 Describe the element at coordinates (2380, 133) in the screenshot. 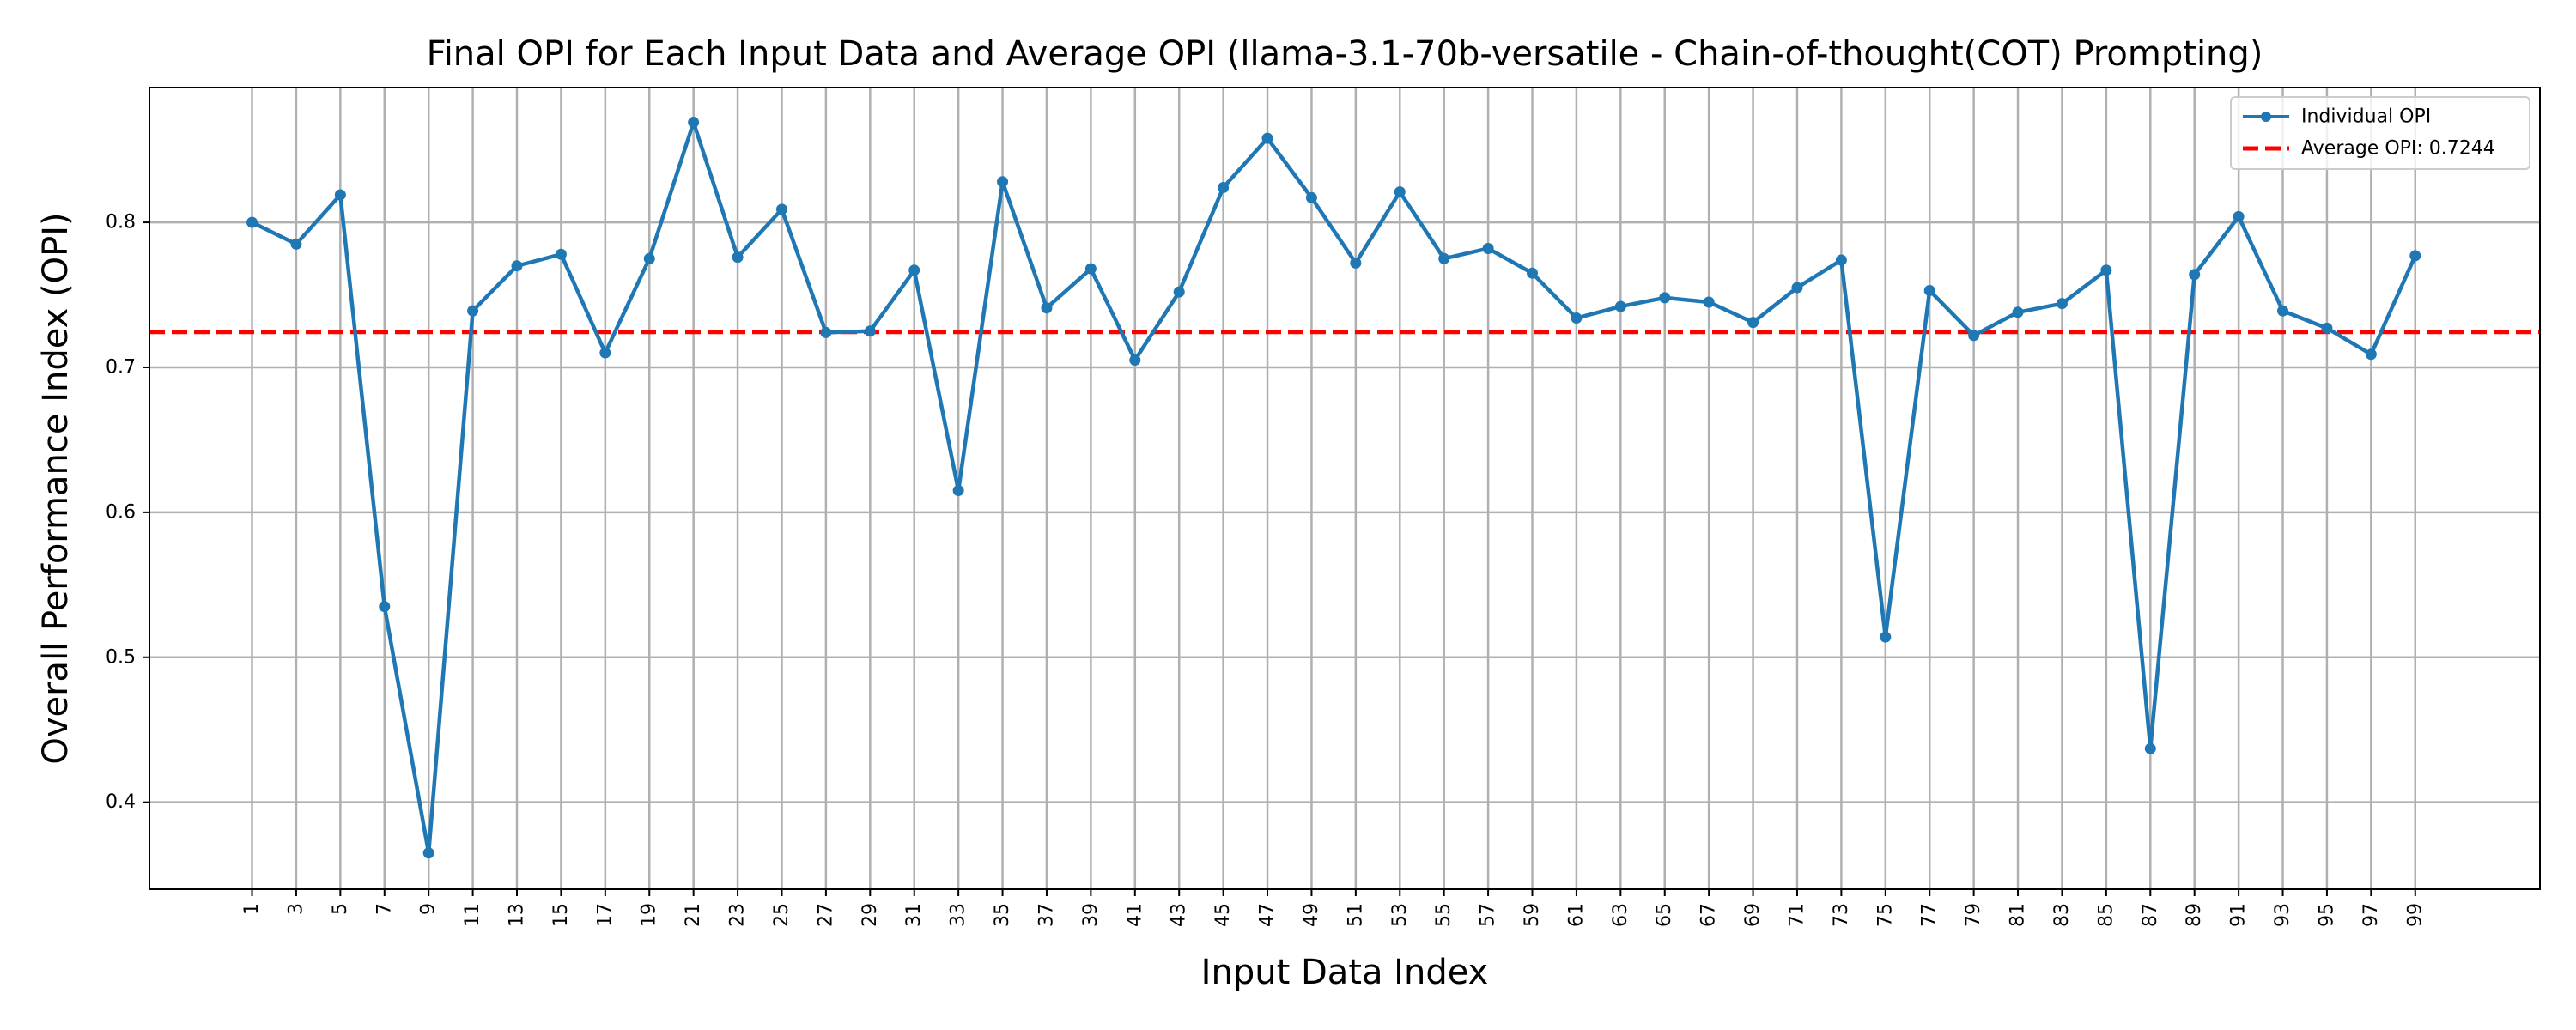

I see `legend-box` at that location.